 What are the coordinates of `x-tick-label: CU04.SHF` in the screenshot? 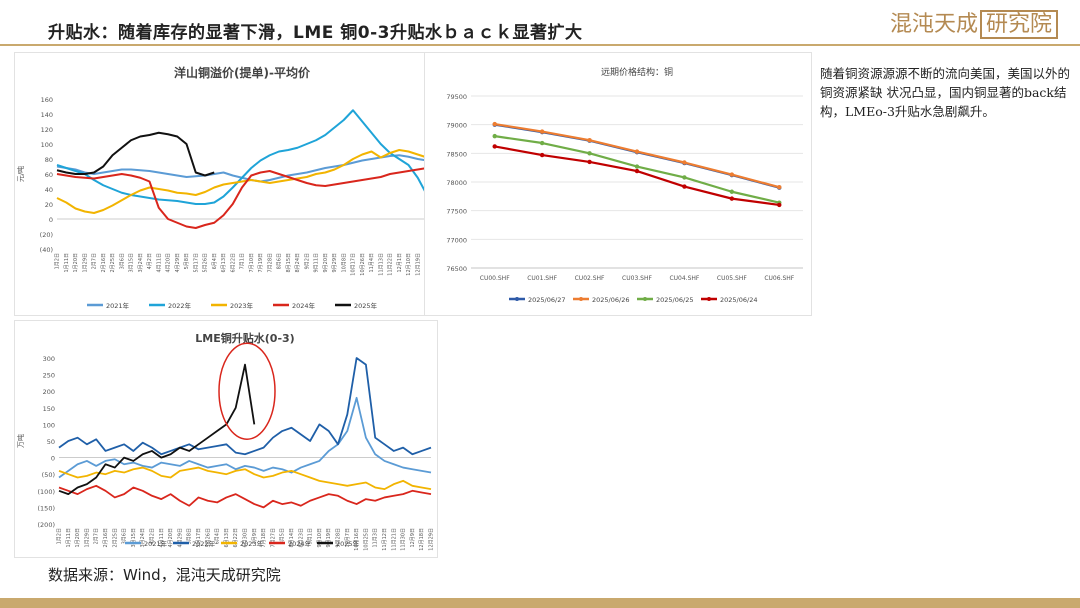 It's located at (684, 278).